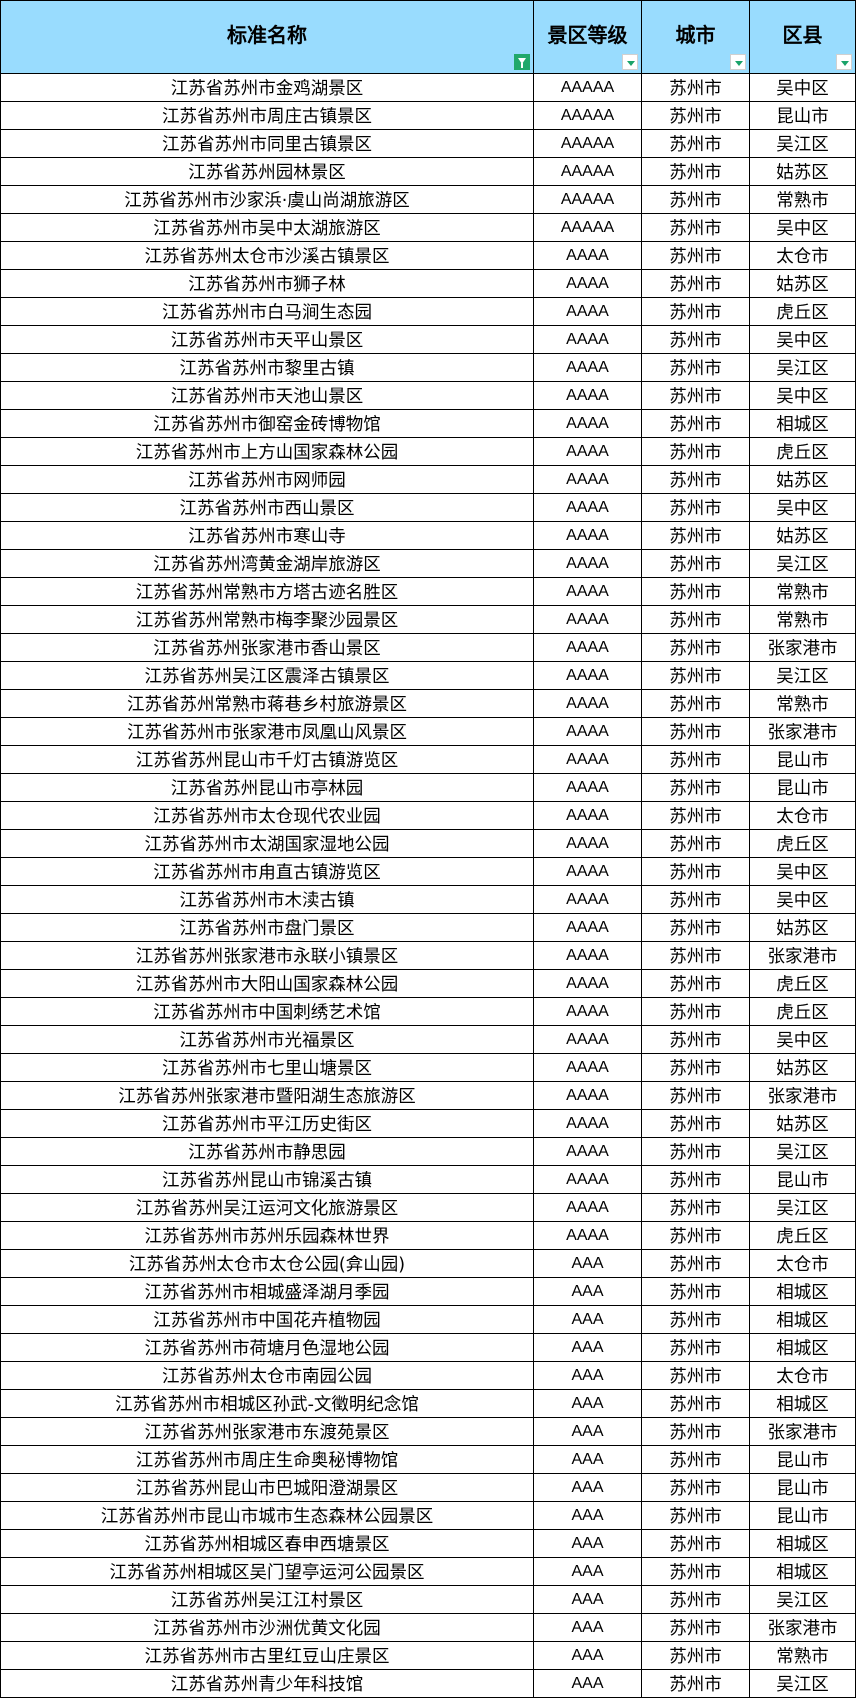  I want to click on cell-name: 江苏省苏州市狮子林, so click(267, 283).